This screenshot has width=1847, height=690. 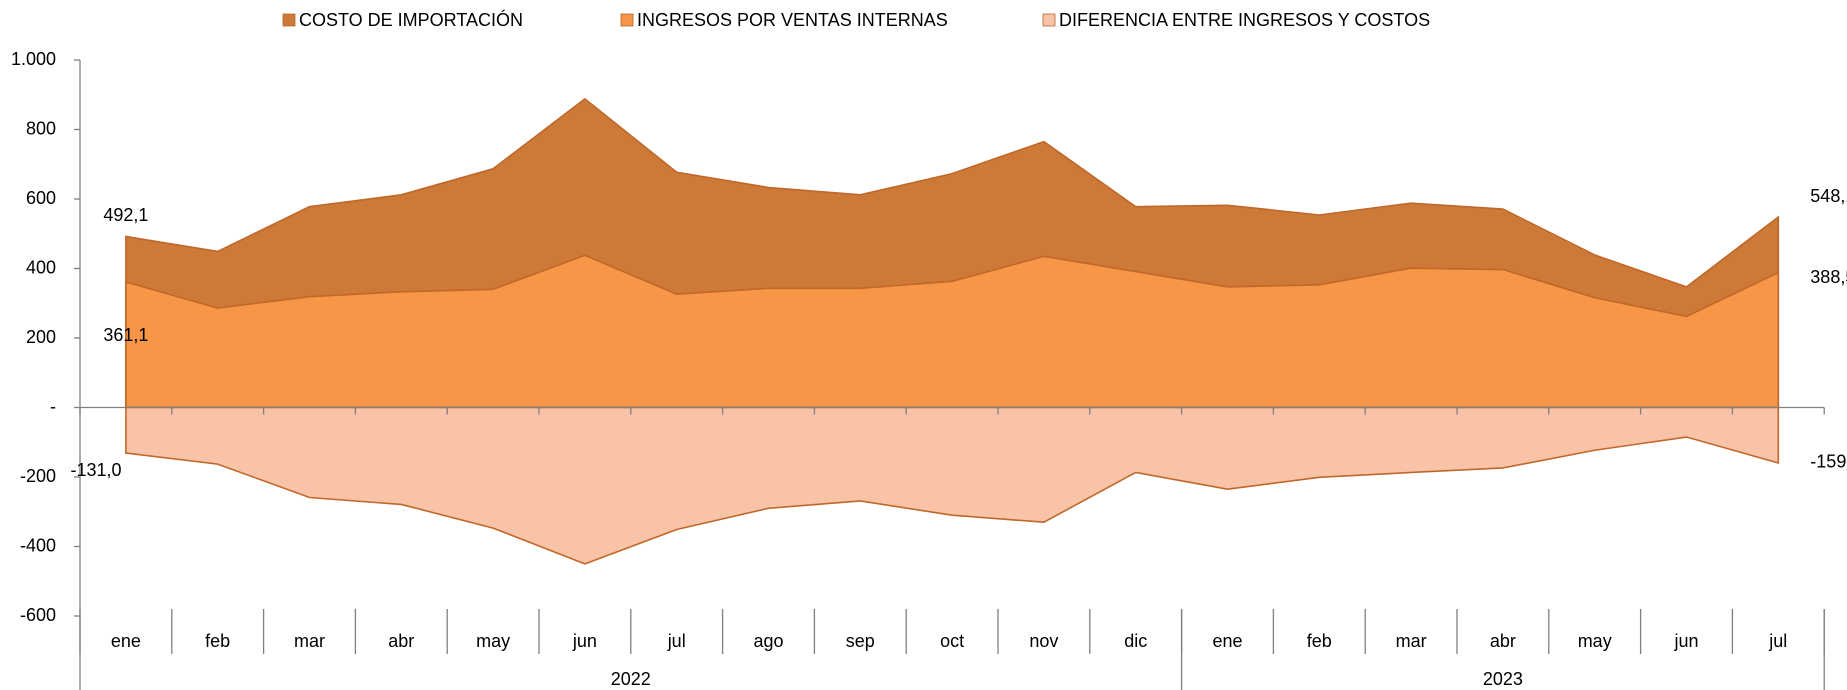 I want to click on x-tick-label: sep, so click(x=860, y=641).